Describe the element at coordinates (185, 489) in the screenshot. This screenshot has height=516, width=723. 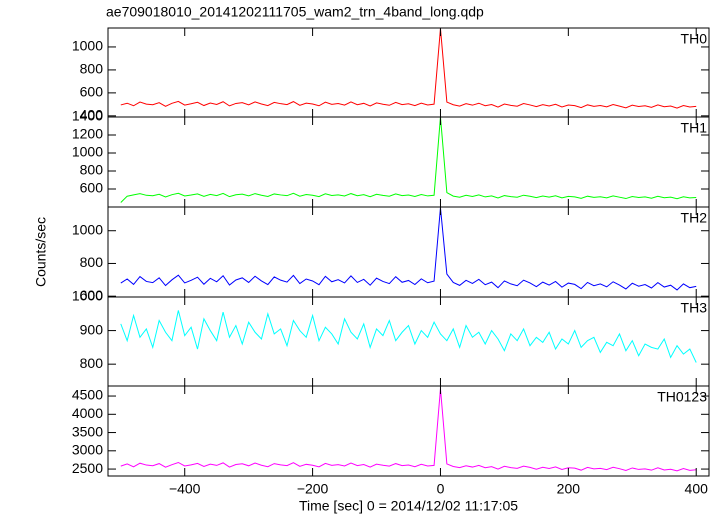
I see `x-tick-label: −400` at that location.